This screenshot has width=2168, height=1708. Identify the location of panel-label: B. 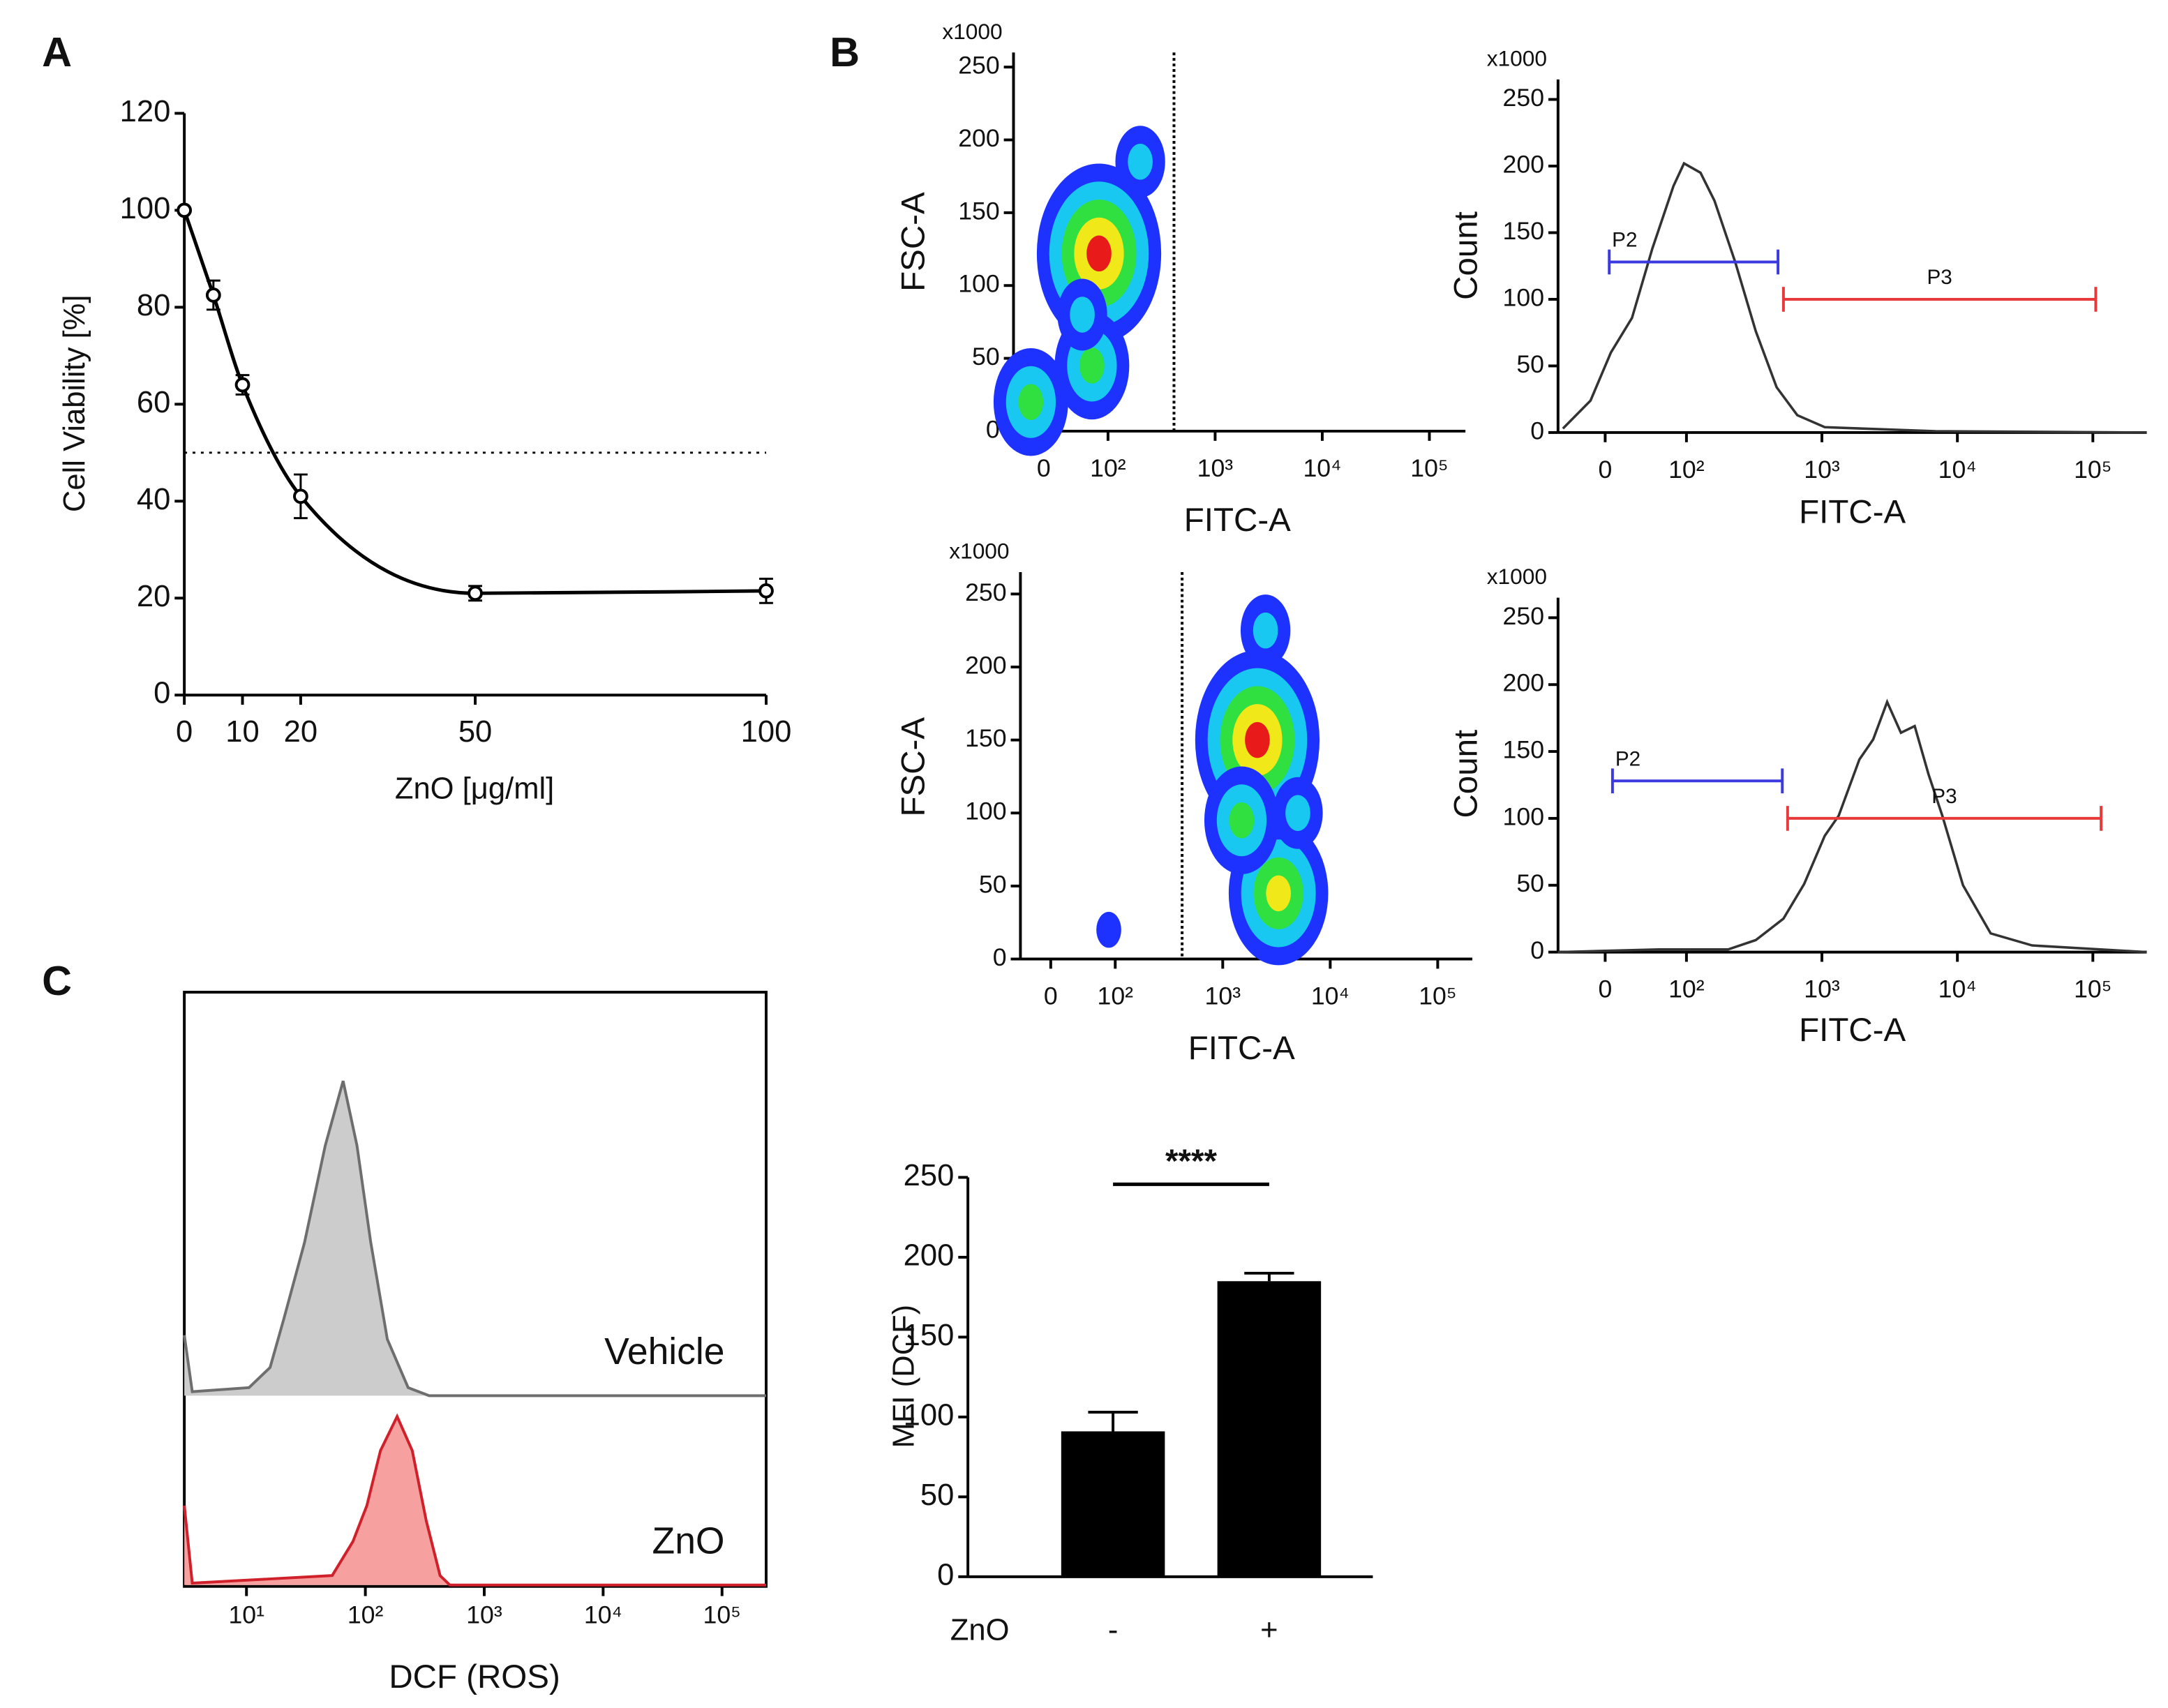
(845, 52).